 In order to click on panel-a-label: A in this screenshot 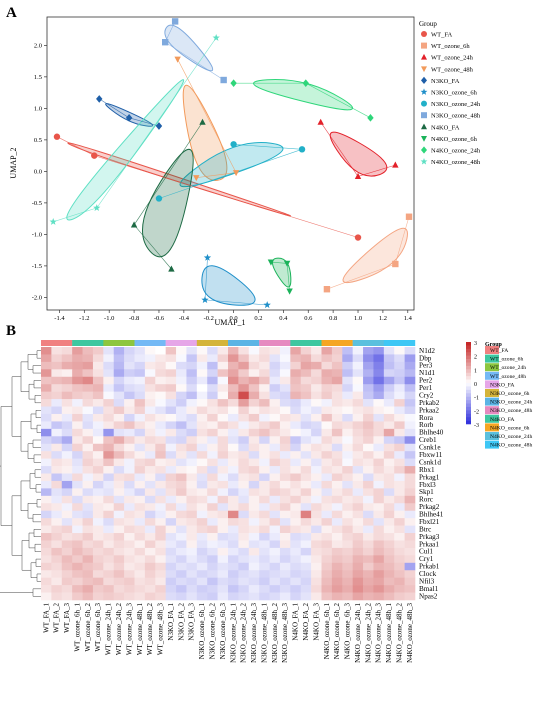, I will do `click(11, 13)`.